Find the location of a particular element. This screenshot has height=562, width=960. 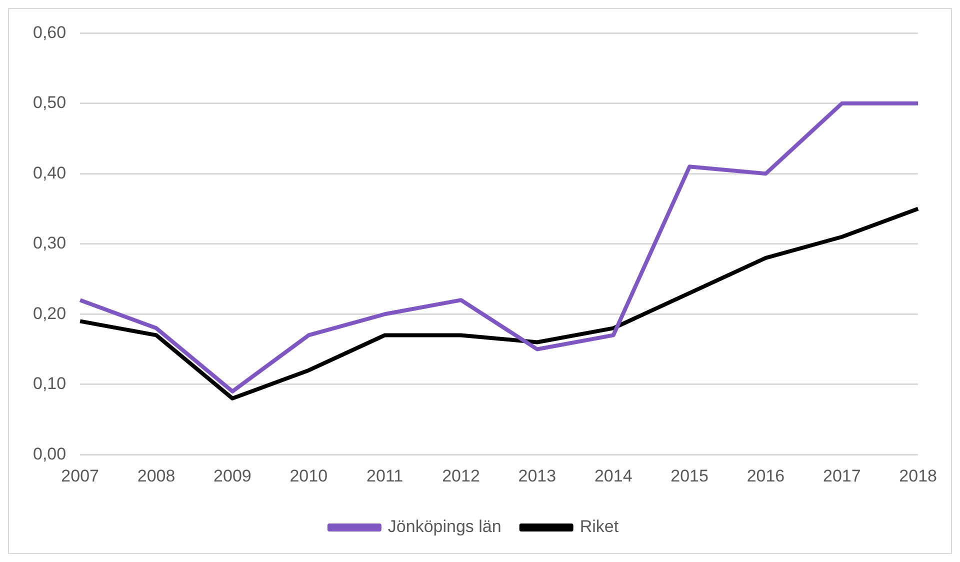

x-tick-label: 2017 is located at coordinates (841, 476).